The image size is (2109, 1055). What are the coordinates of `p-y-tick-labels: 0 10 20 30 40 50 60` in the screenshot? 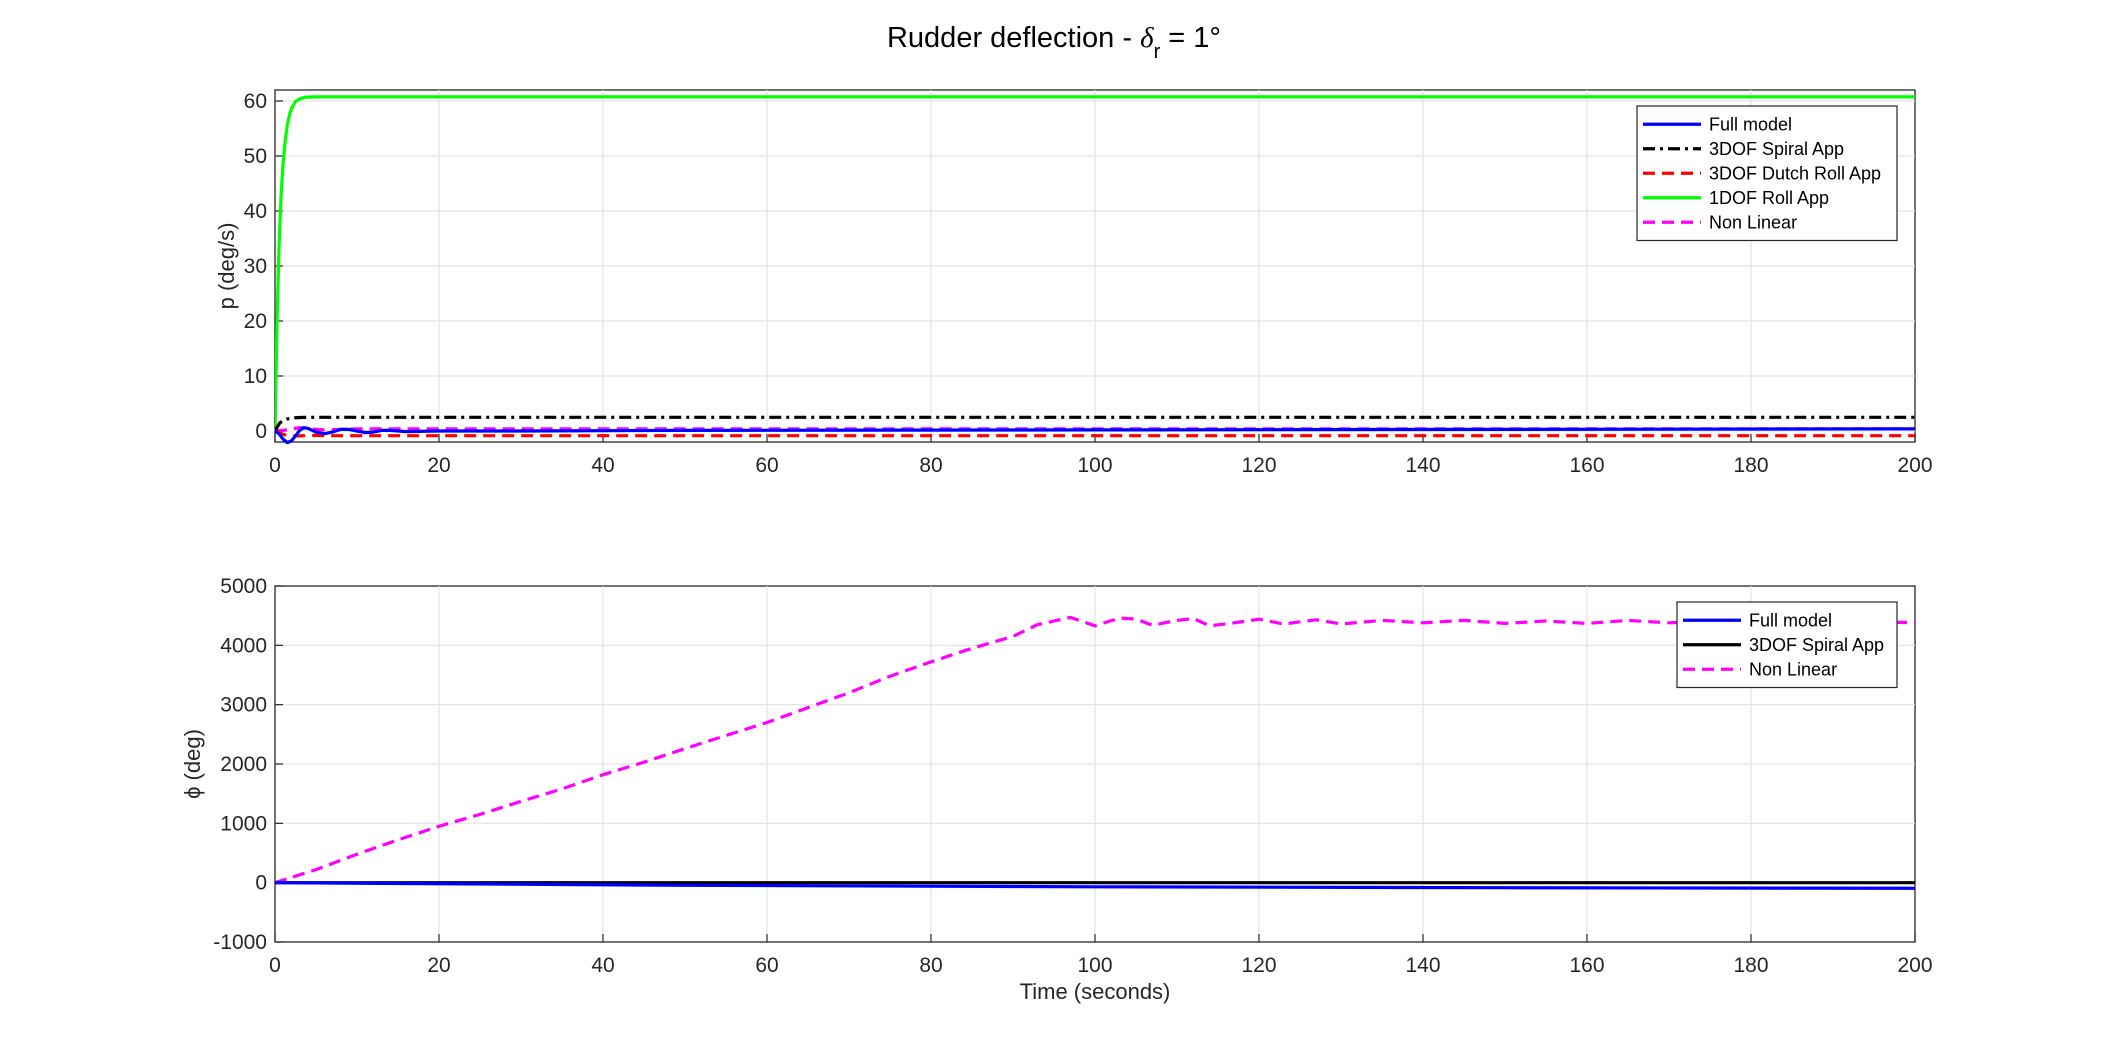 It's located at (255, 266).